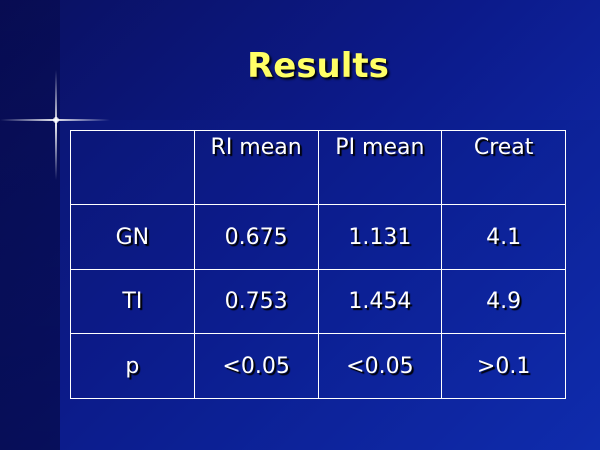 The image size is (600, 450). I want to click on header-cell: PI mean, so click(380, 167).